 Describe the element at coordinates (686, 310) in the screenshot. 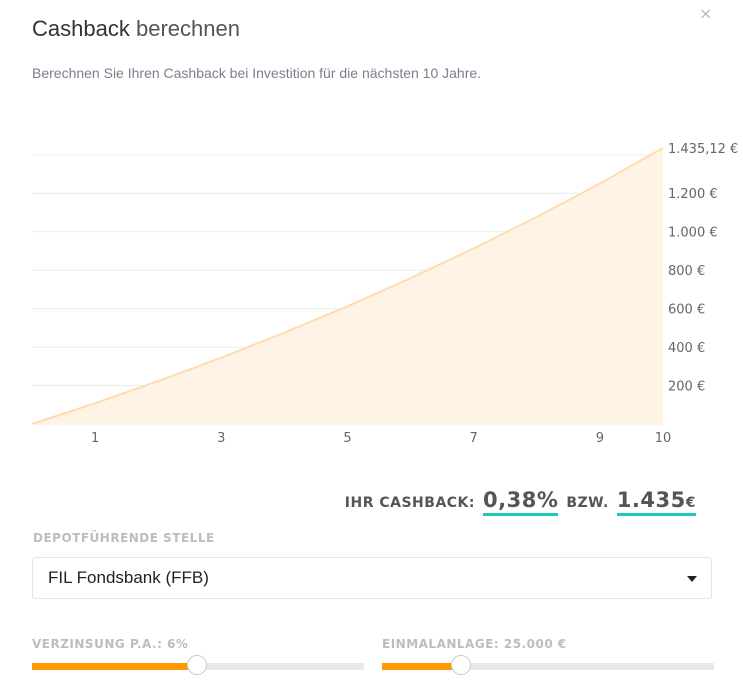

I see `y-tick-label: 600 €` at that location.